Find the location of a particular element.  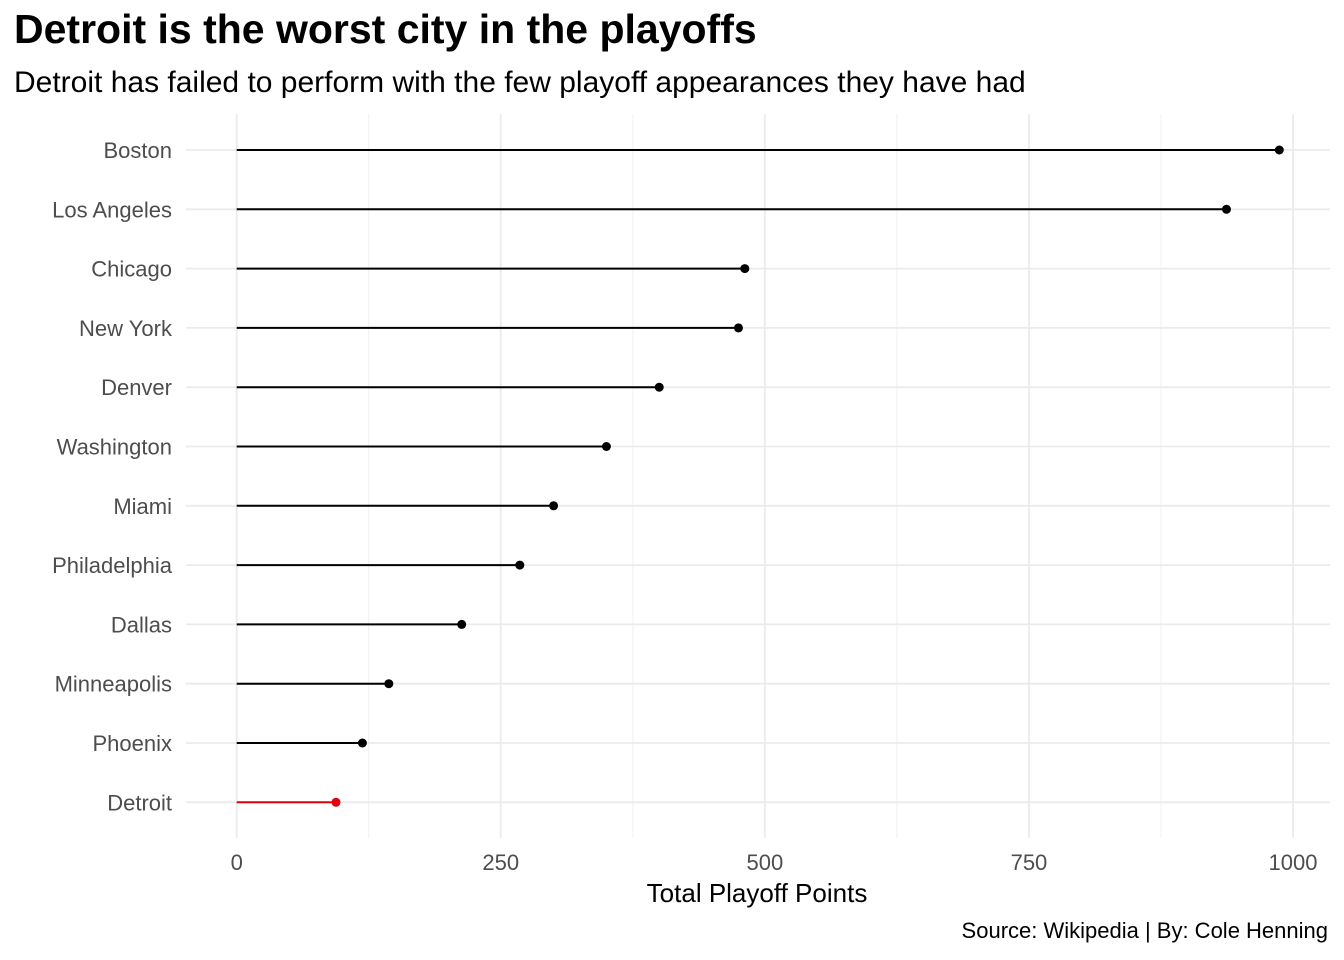

lollipop-point-philadelphia is located at coordinates (520, 565).